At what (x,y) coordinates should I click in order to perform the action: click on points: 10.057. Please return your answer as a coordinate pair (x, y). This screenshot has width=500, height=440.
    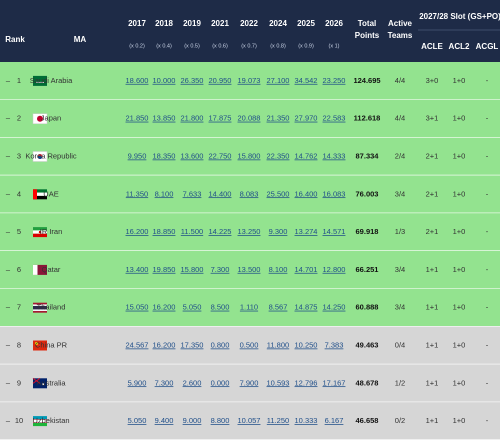
    Looking at the image, I should click on (249, 420).